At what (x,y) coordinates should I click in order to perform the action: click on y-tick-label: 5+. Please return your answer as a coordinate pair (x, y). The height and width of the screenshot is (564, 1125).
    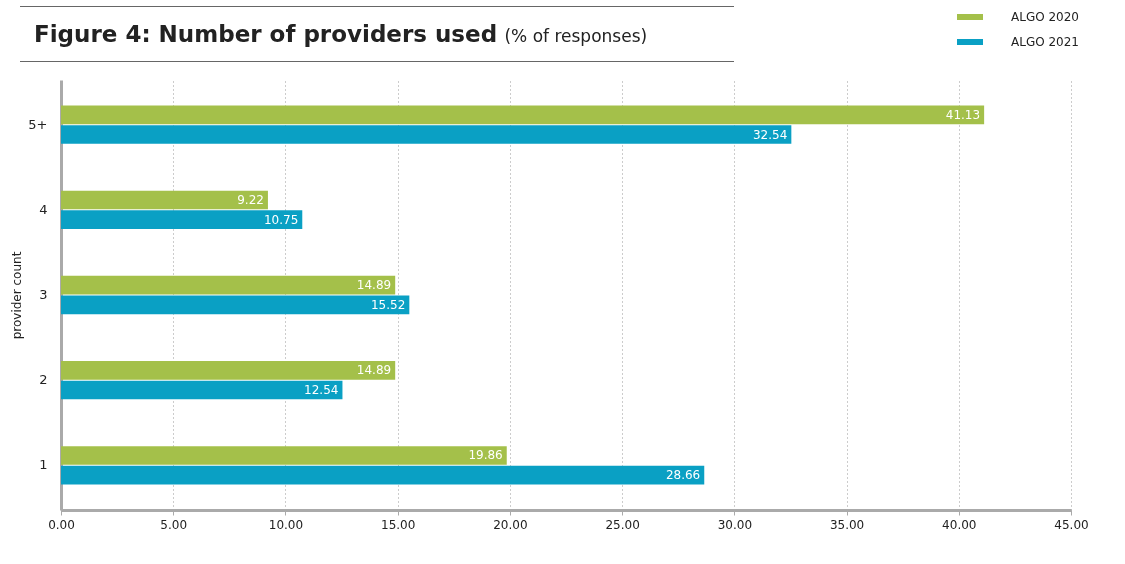
    Looking at the image, I should click on (38, 124).